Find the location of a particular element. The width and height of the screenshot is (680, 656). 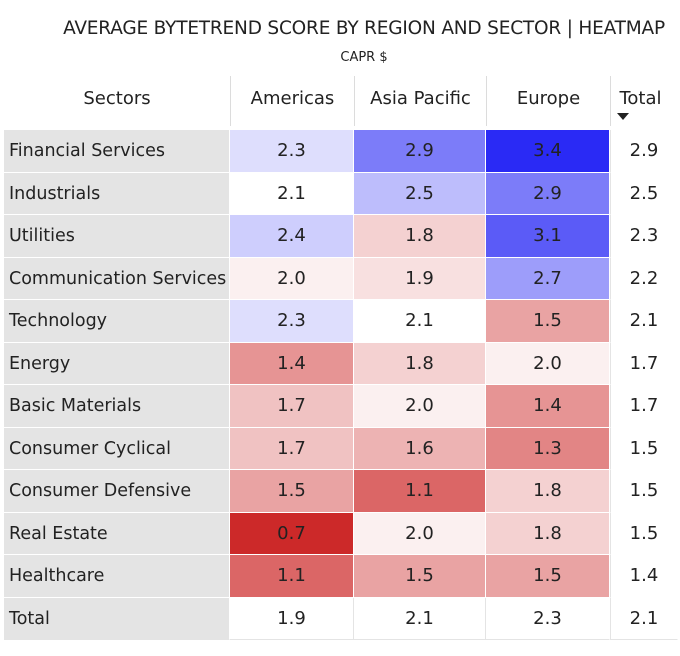

total-cell-asia-pacific: 2.1 is located at coordinates (420, 618).